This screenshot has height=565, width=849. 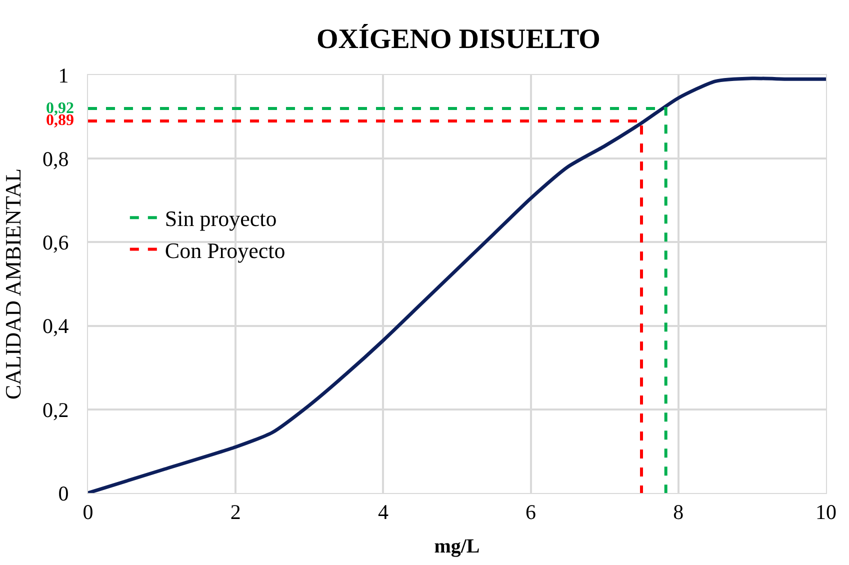 I want to click on y-tick-label: 0,8, so click(x=55, y=158).